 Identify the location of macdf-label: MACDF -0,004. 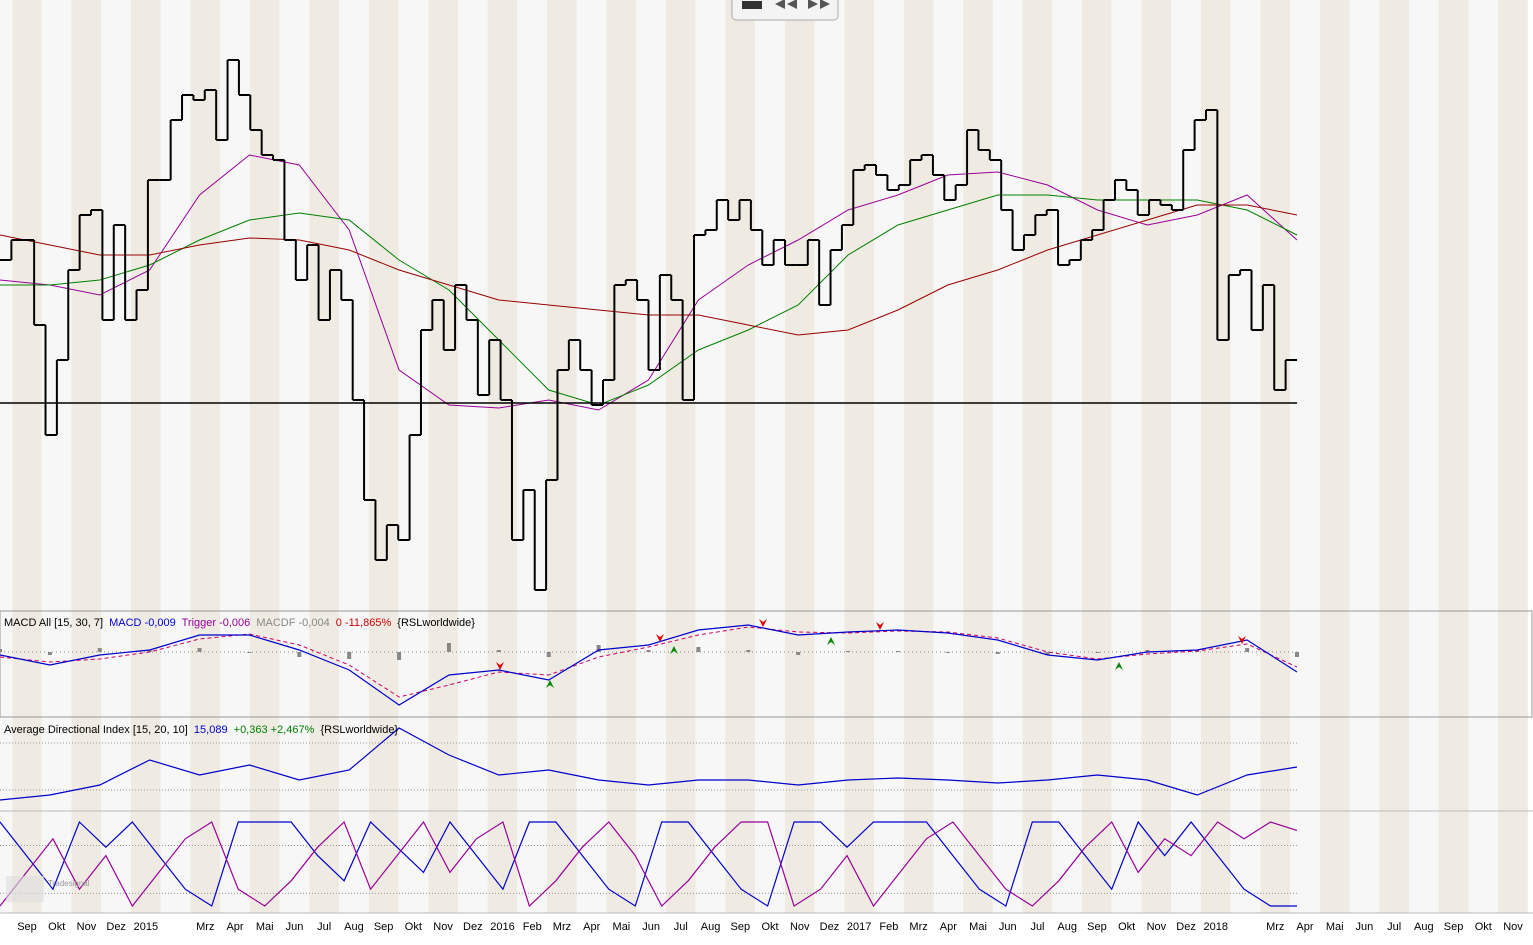
(292, 623).